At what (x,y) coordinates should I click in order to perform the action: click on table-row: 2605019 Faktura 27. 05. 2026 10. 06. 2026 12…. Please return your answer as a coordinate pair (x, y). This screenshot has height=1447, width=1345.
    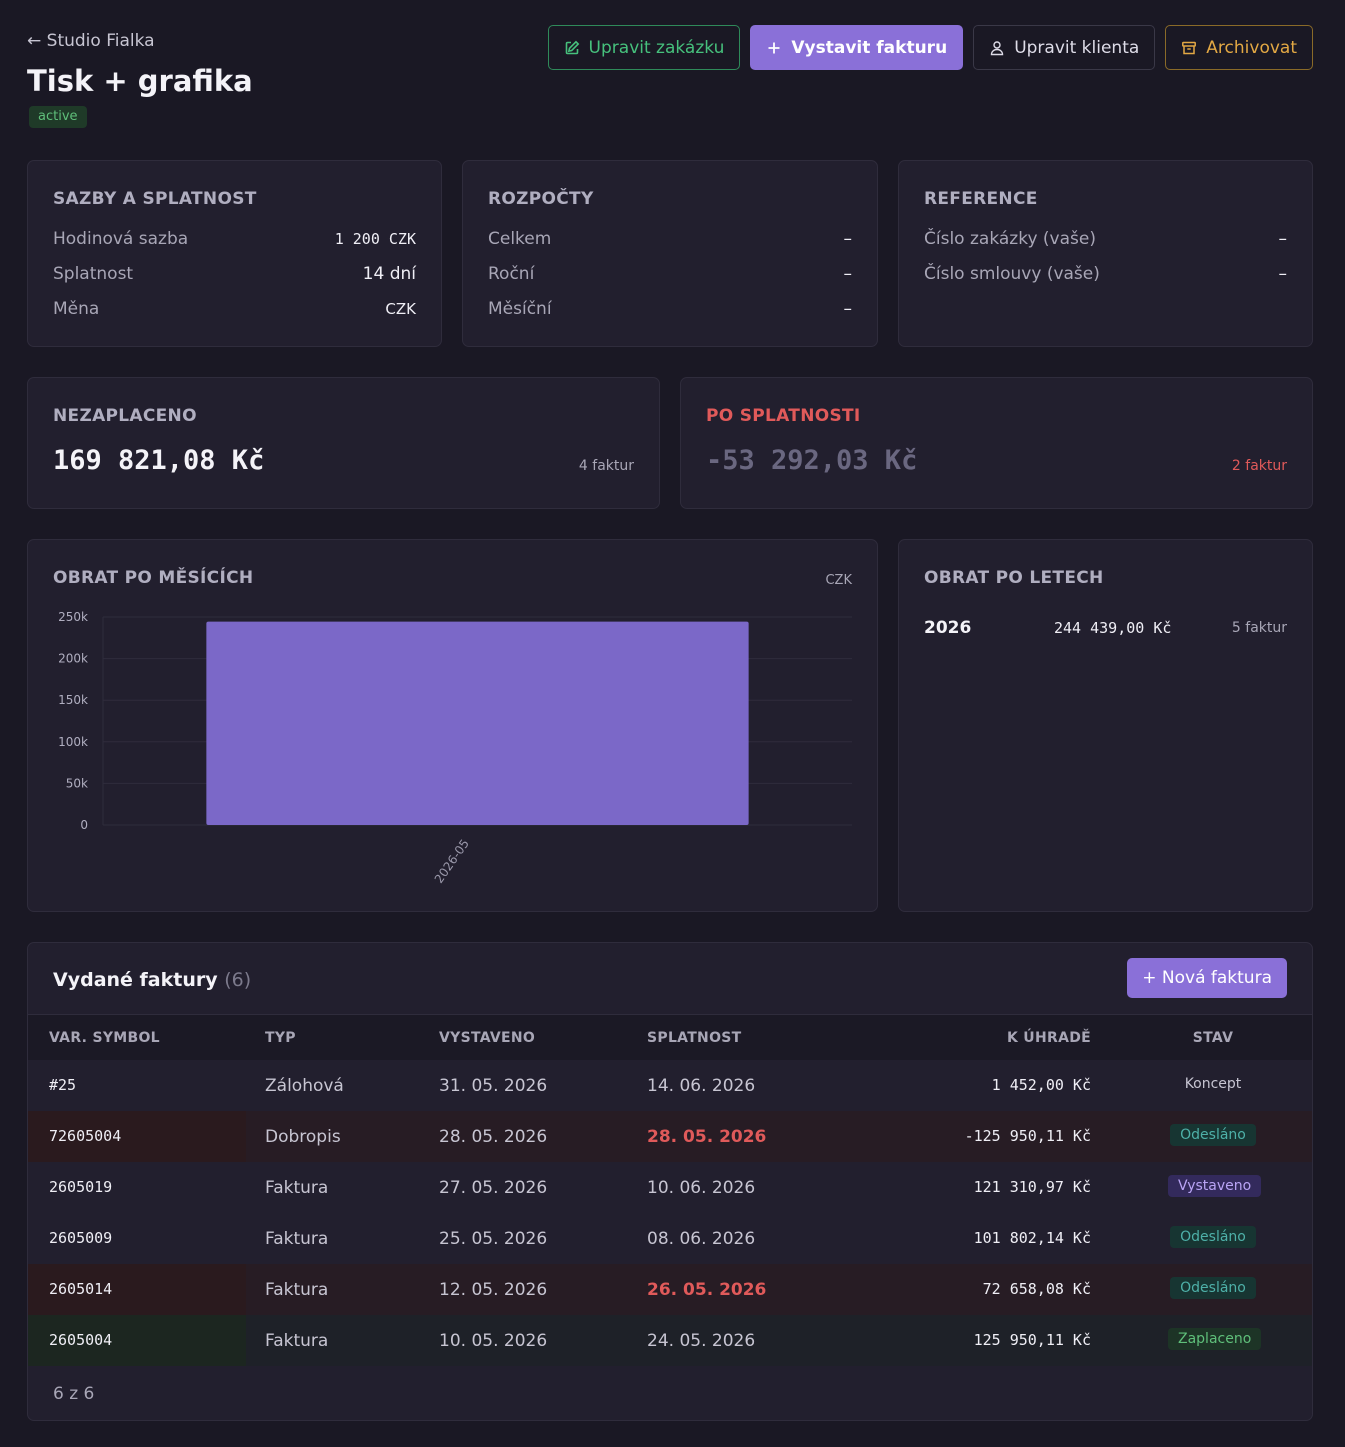
    Looking at the image, I should click on (670, 1187).